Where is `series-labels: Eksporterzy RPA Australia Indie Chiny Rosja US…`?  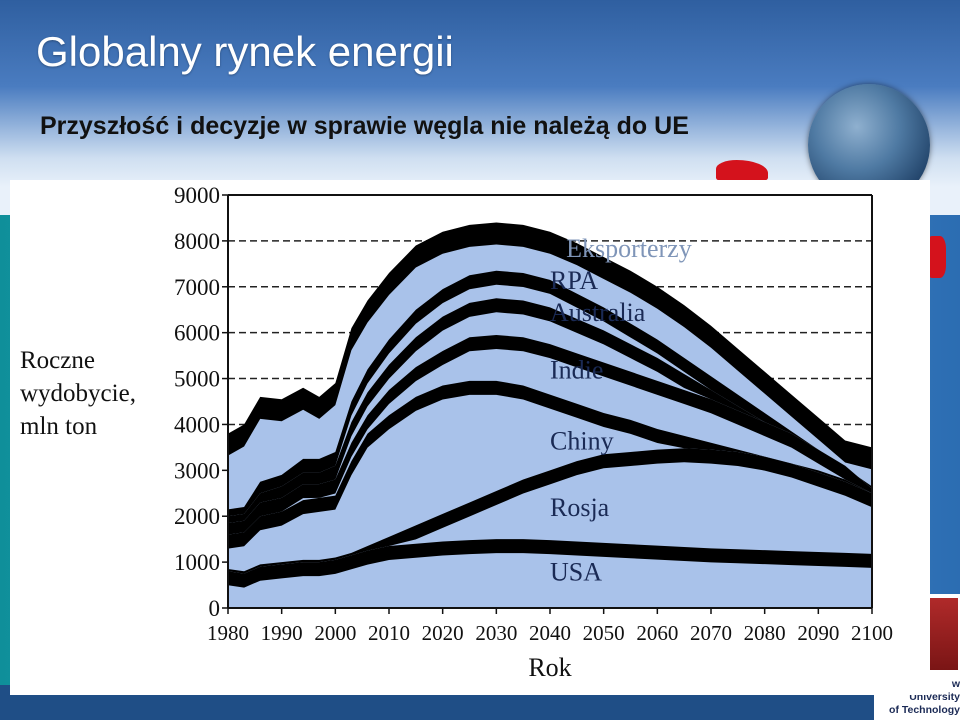 series-labels: Eksporterzy RPA Australia Indie Chiny Rosja US… is located at coordinates (621, 410).